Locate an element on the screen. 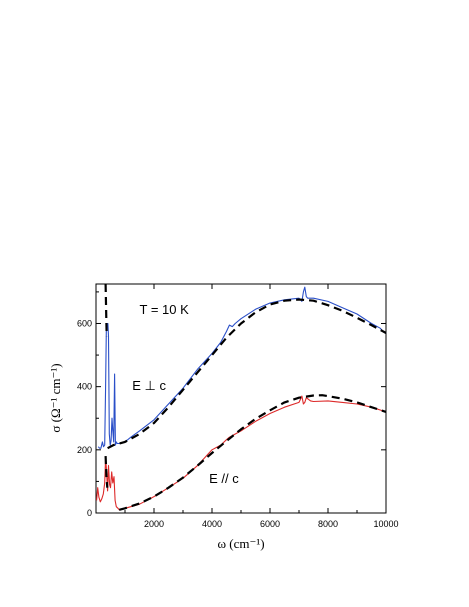  x-axis-label: ω (cm⁻¹) is located at coordinates (240, 543).